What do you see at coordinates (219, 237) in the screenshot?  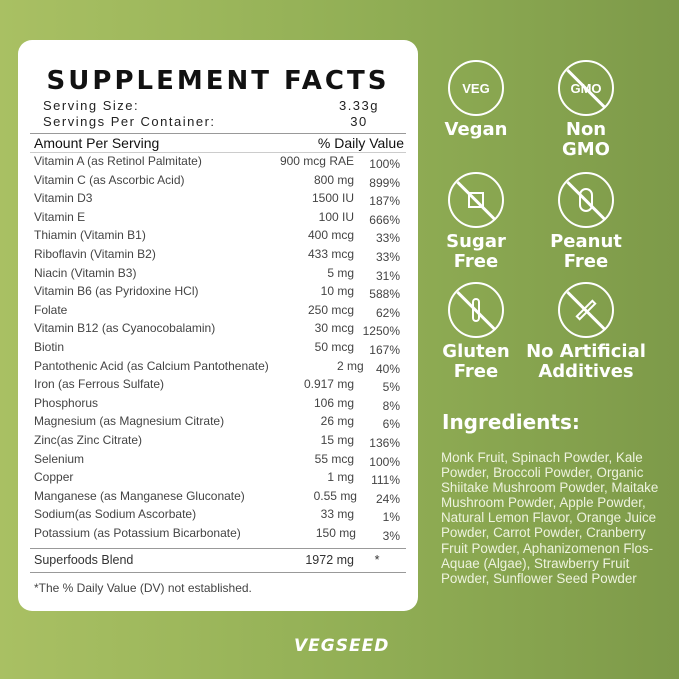 I see `table-row: Thiamin (Vitamin B1) 400 mcg 33%` at bounding box center [219, 237].